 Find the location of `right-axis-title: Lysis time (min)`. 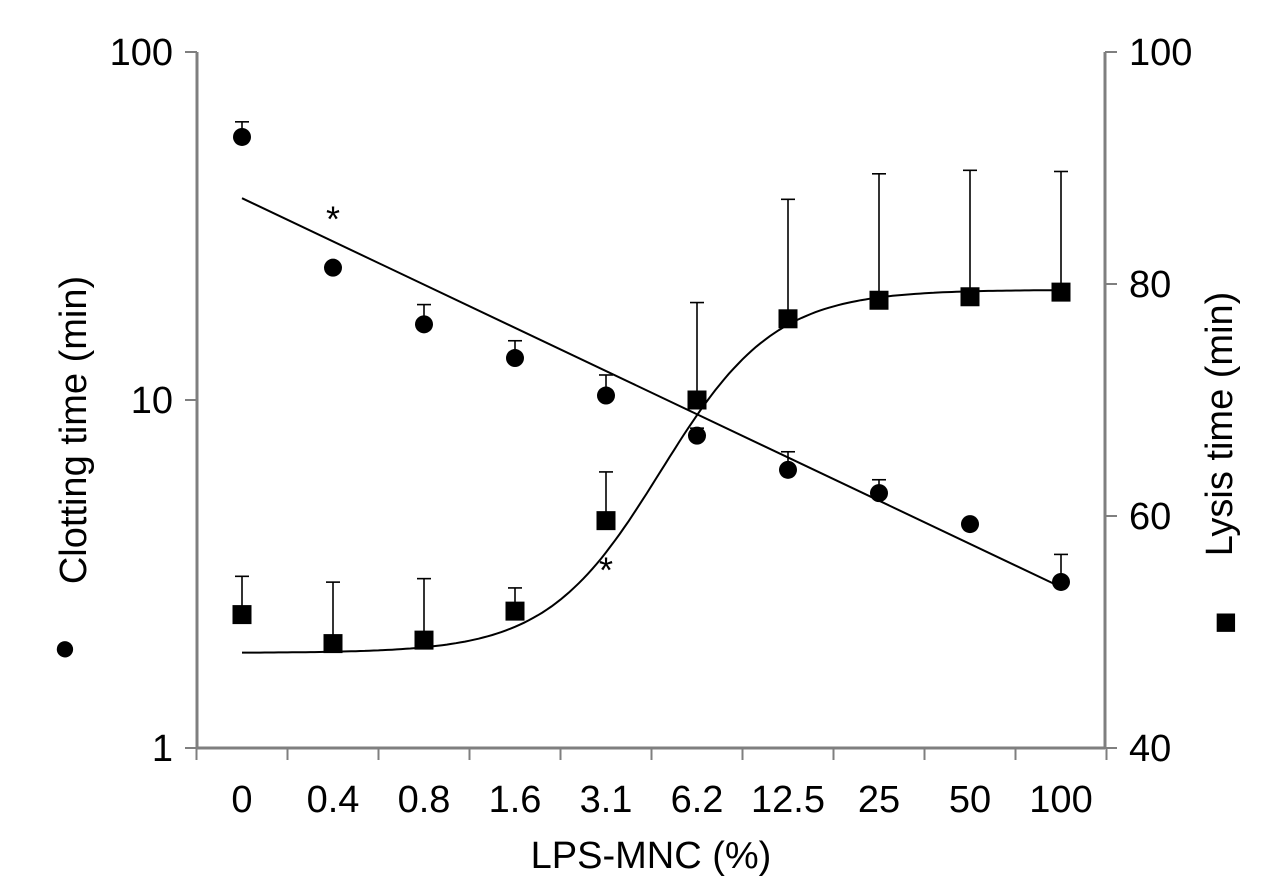

right-axis-title: Lysis time (min) is located at coordinates (1220, 424).